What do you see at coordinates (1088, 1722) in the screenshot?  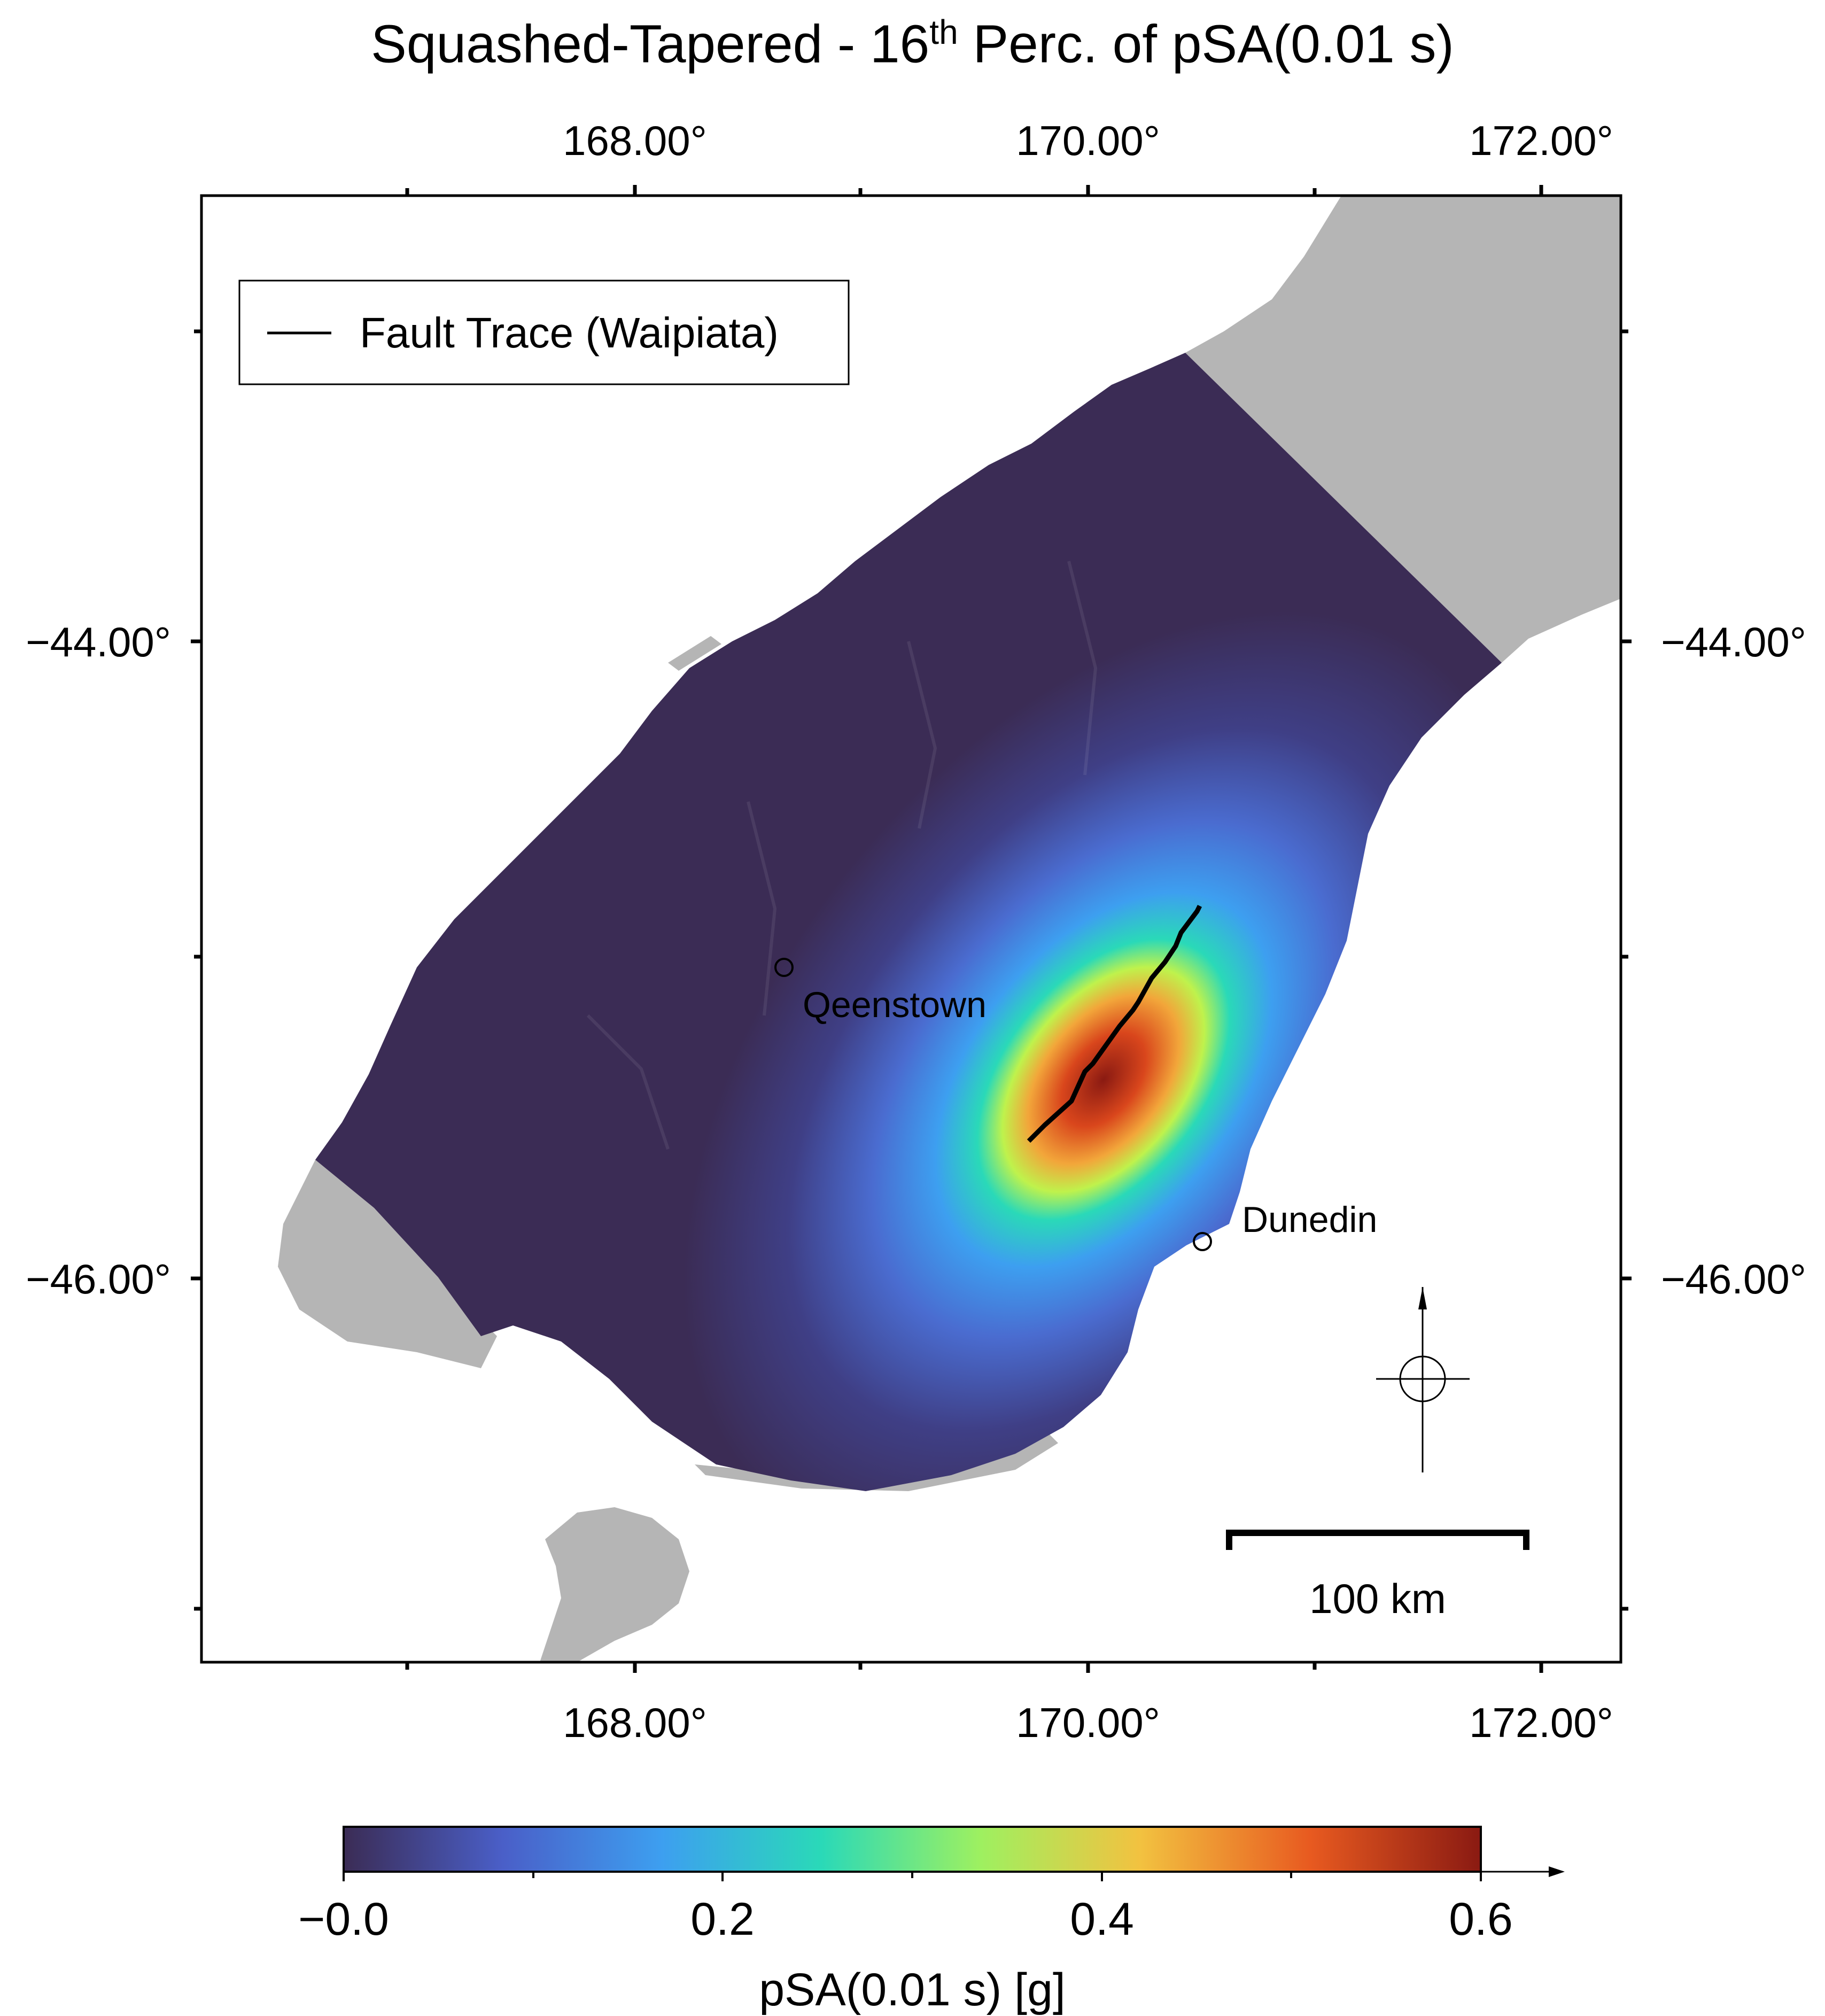 I see `x-tick-bottom-170: 170.00°` at bounding box center [1088, 1722].